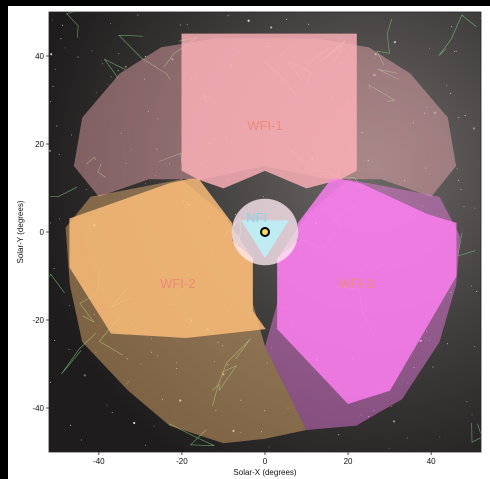 The width and height of the screenshot is (490, 479). Describe the element at coordinates (265, 461) in the screenshot. I see `x-tick-label: 0` at that location.